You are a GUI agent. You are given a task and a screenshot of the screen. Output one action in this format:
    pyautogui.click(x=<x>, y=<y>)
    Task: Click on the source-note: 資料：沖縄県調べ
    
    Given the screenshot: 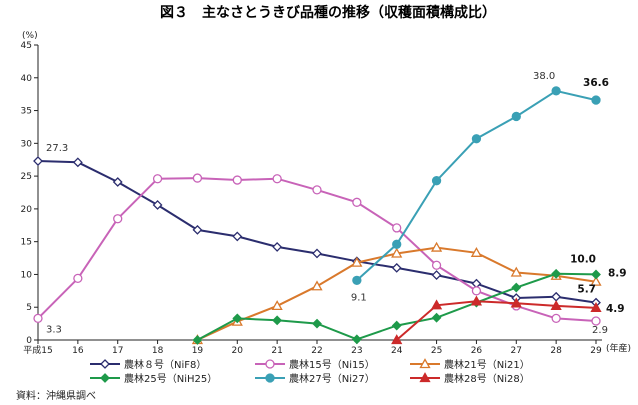 What is the action you would take?
    pyautogui.click(x=56, y=395)
    